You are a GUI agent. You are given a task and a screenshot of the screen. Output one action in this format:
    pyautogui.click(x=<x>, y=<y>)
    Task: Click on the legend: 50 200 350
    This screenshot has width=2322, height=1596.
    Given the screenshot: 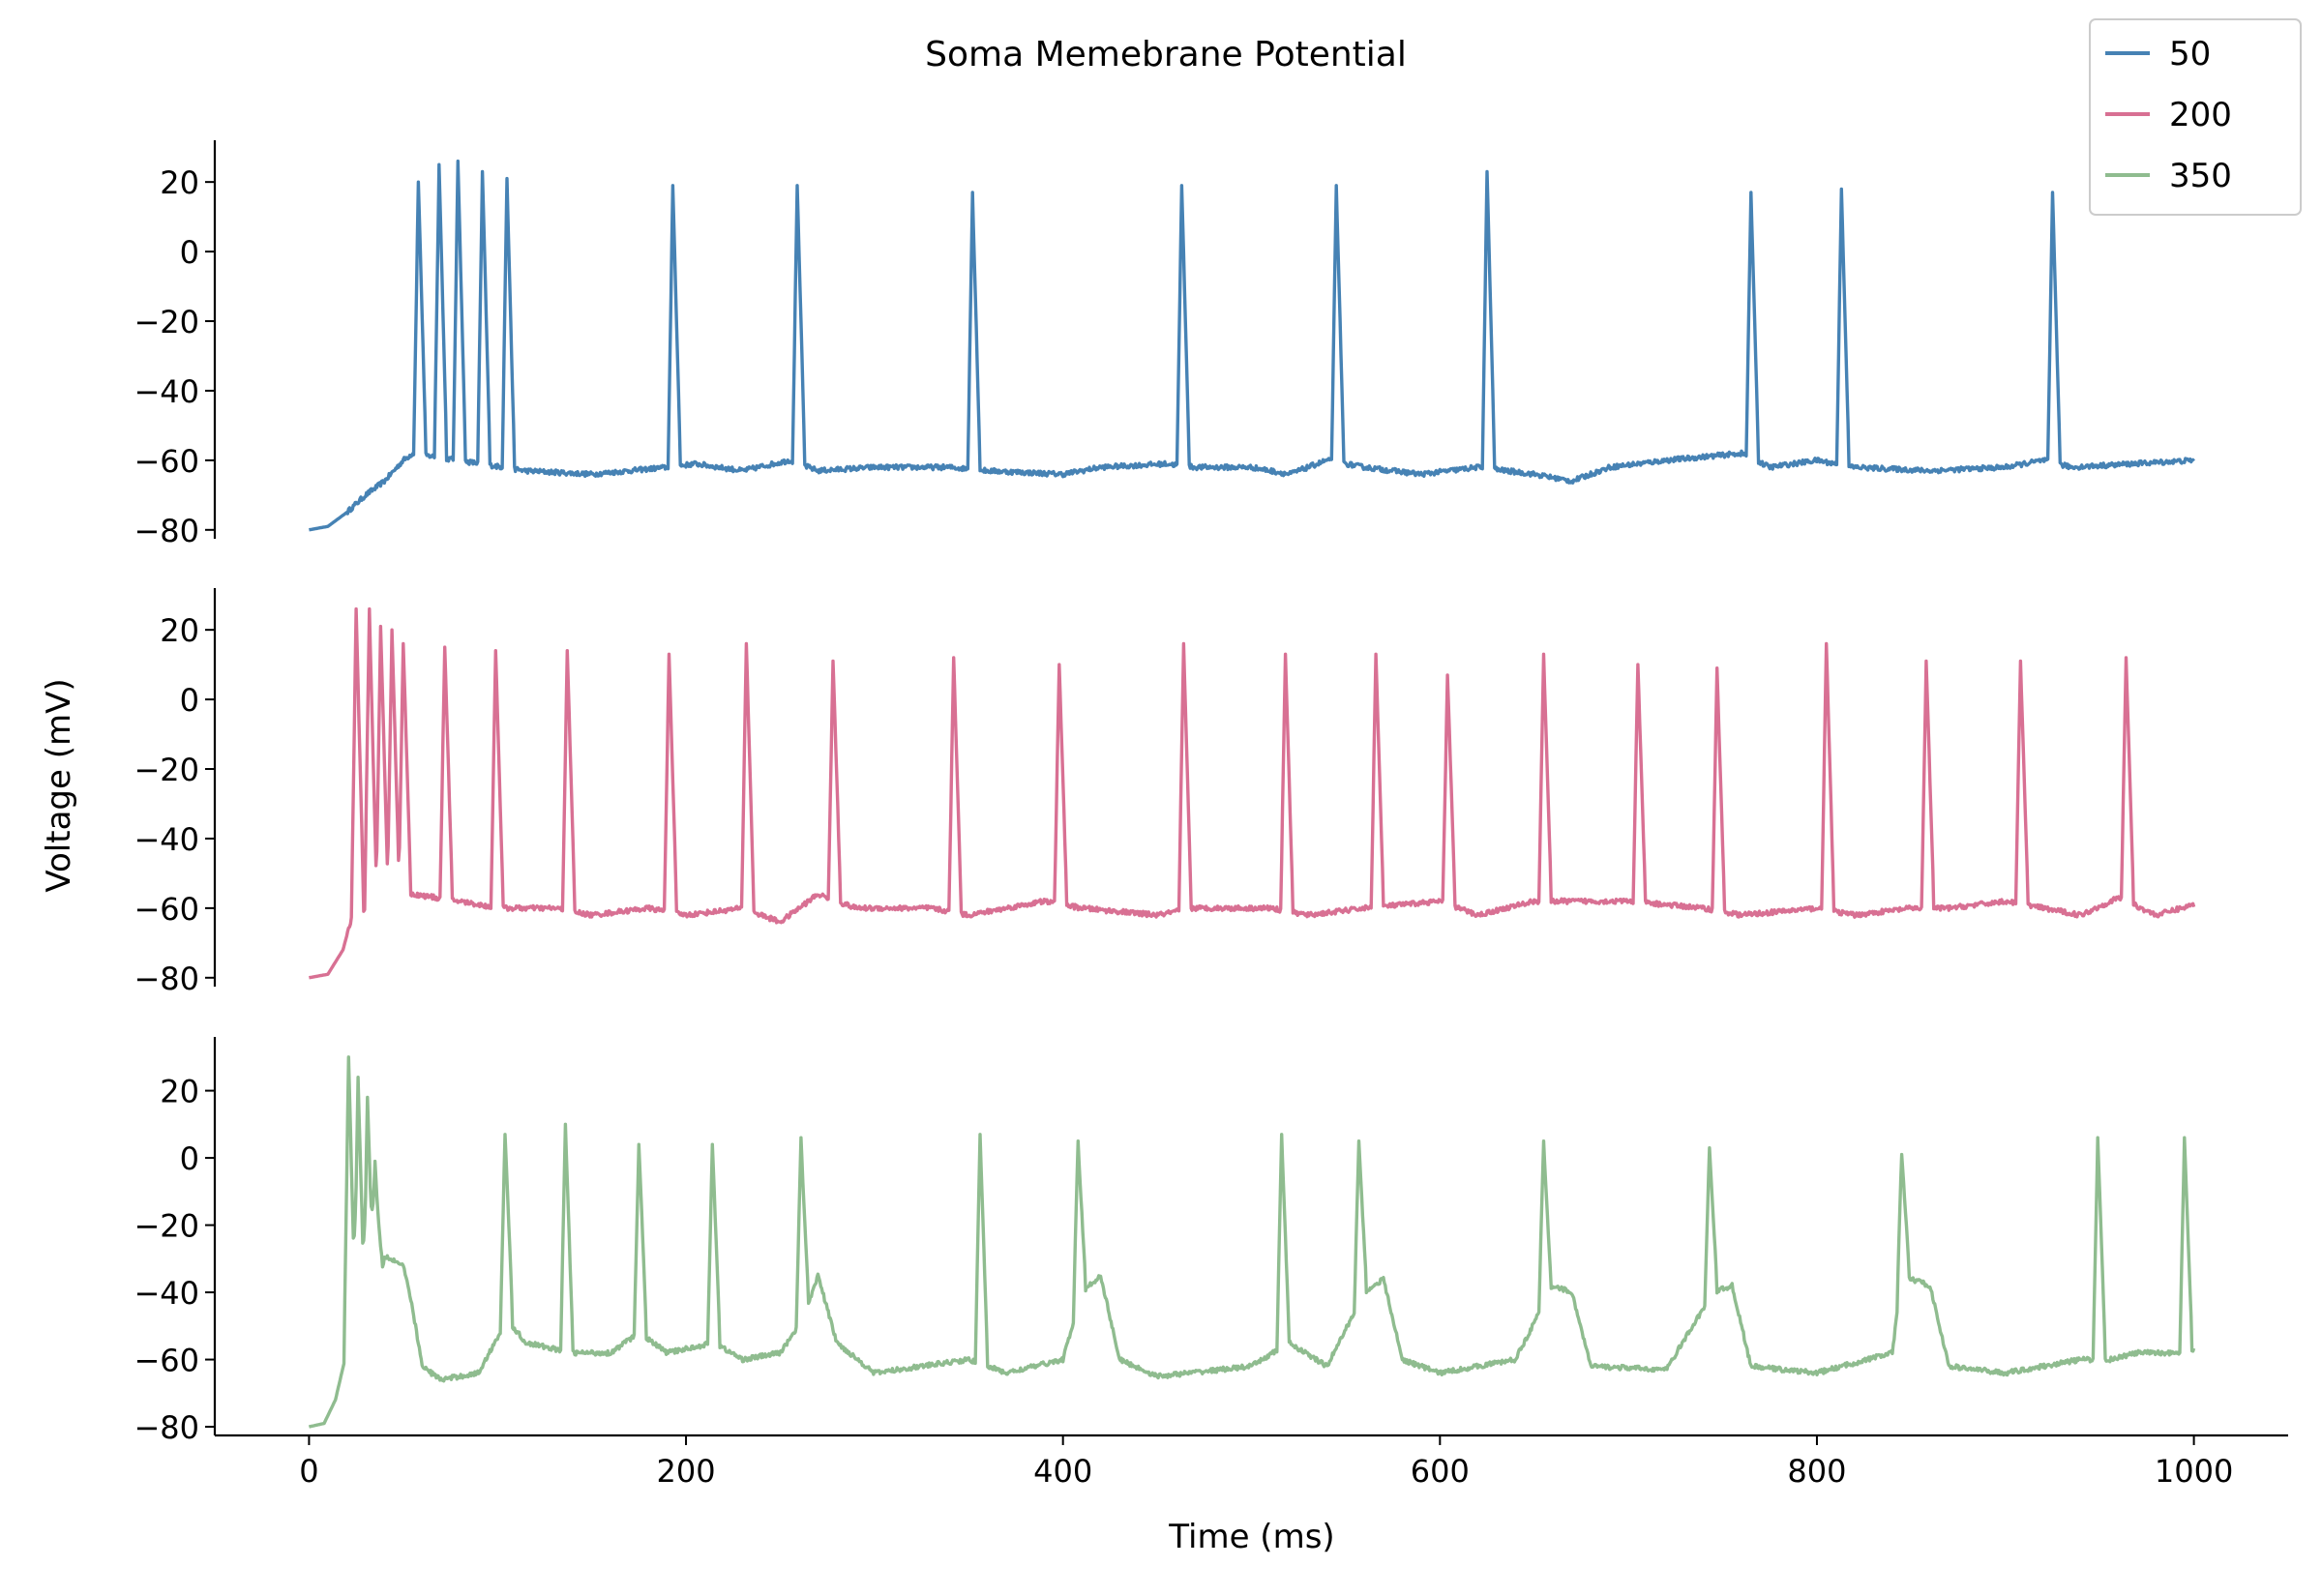 What is the action you would take?
    pyautogui.click(x=2195, y=117)
    